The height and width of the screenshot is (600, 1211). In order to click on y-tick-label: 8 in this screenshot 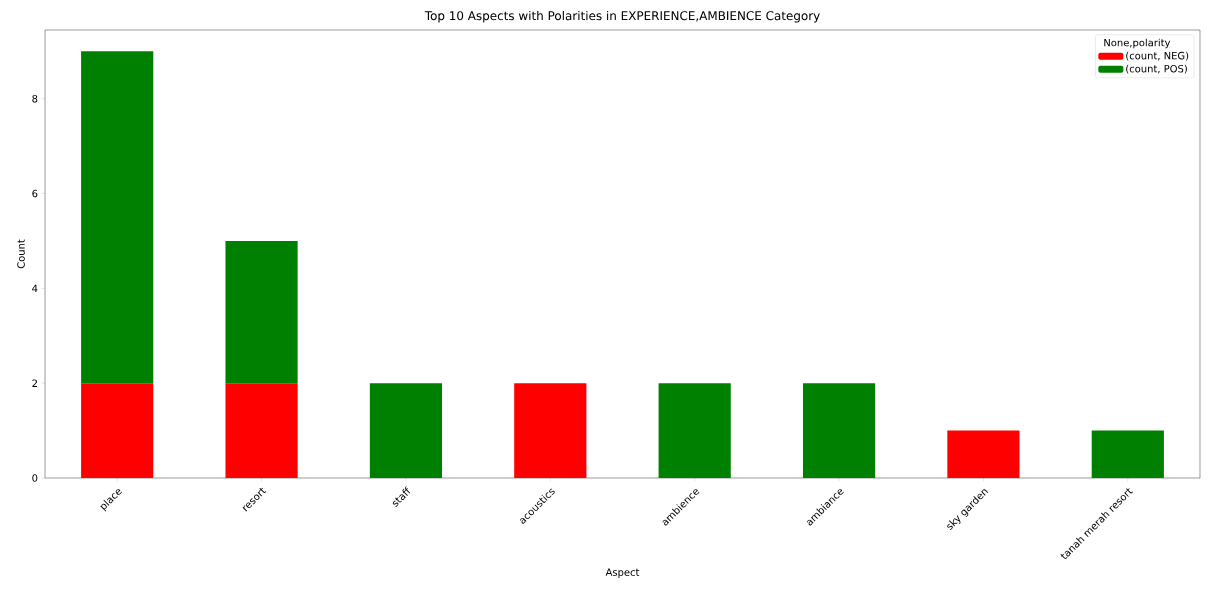, I will do `click(35, 98)`.